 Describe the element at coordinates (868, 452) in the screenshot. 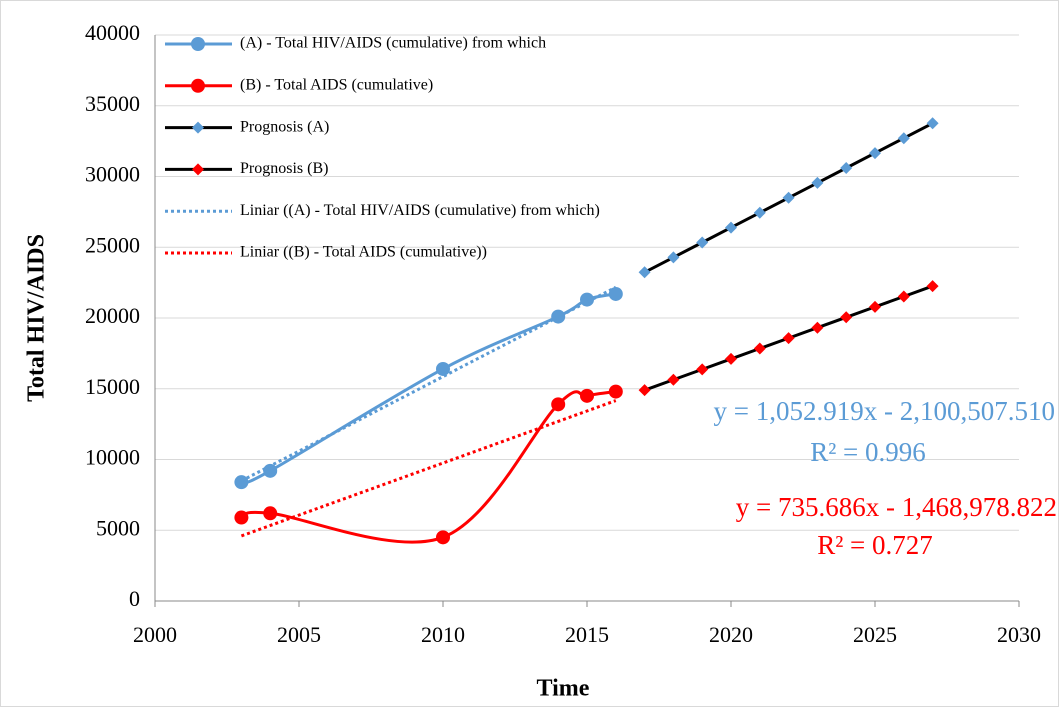

I see `trend-equation: R² = 0.996` at that location.